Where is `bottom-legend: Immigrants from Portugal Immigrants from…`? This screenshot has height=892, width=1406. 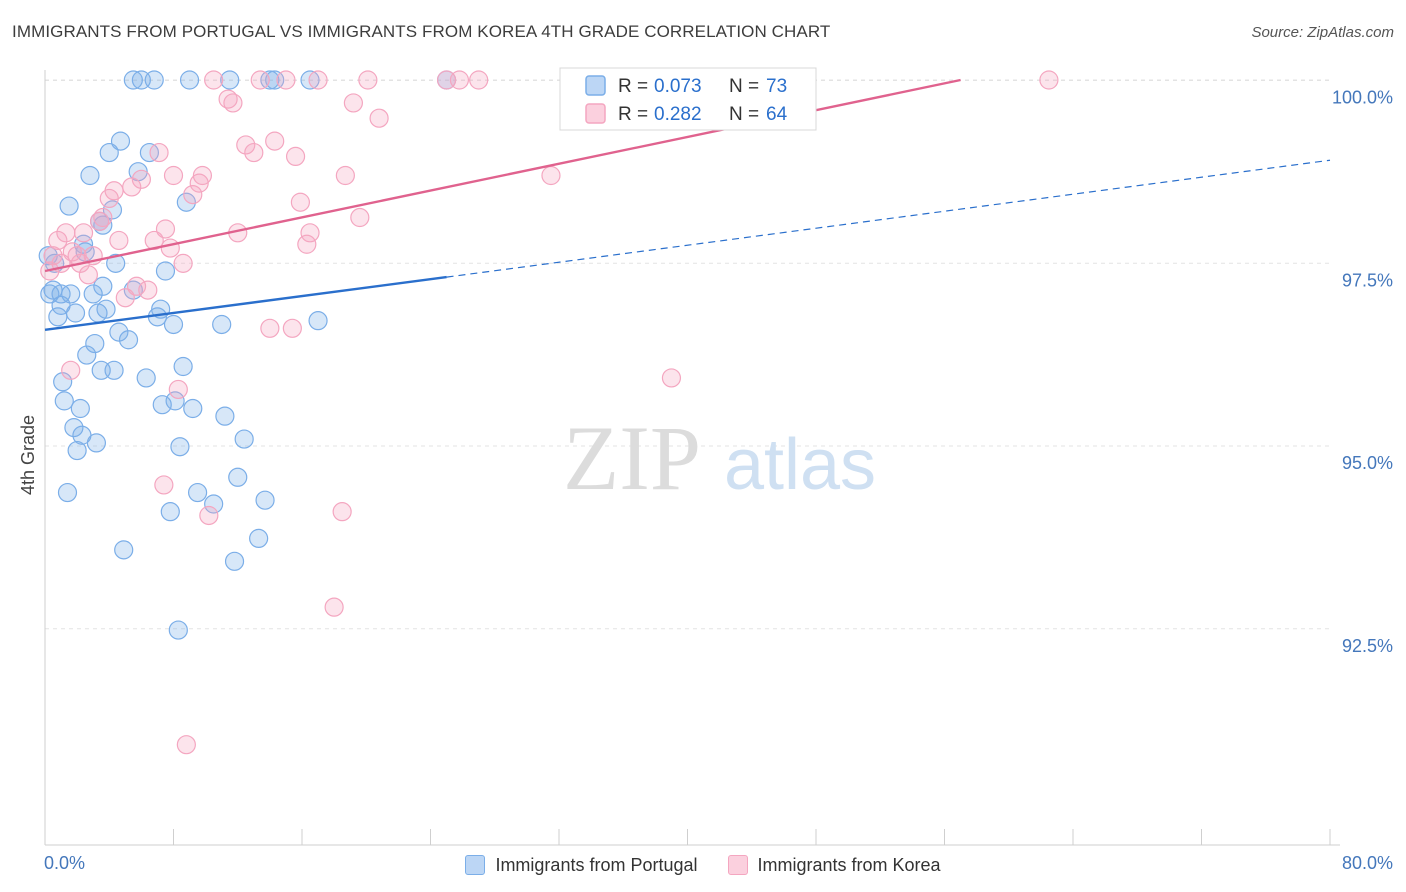 bottom-legend: Immigrants from Portugal Immigrants from… is located at coordinates (703, 865).